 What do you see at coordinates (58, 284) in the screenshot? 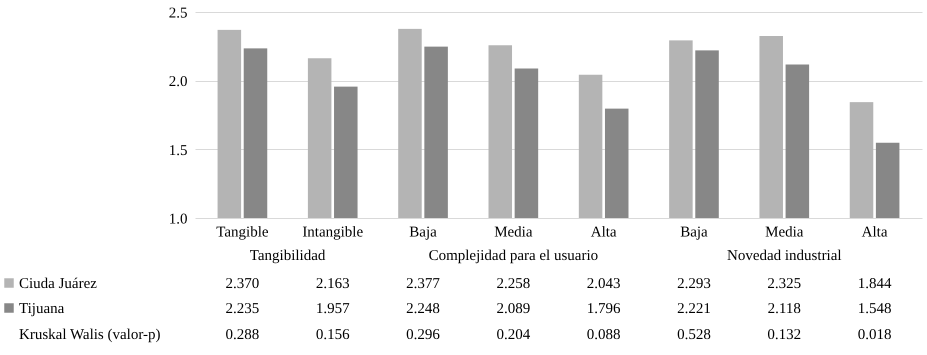
I see `legend-label: Ciuda Juárez` at bounding box center [58, 284].